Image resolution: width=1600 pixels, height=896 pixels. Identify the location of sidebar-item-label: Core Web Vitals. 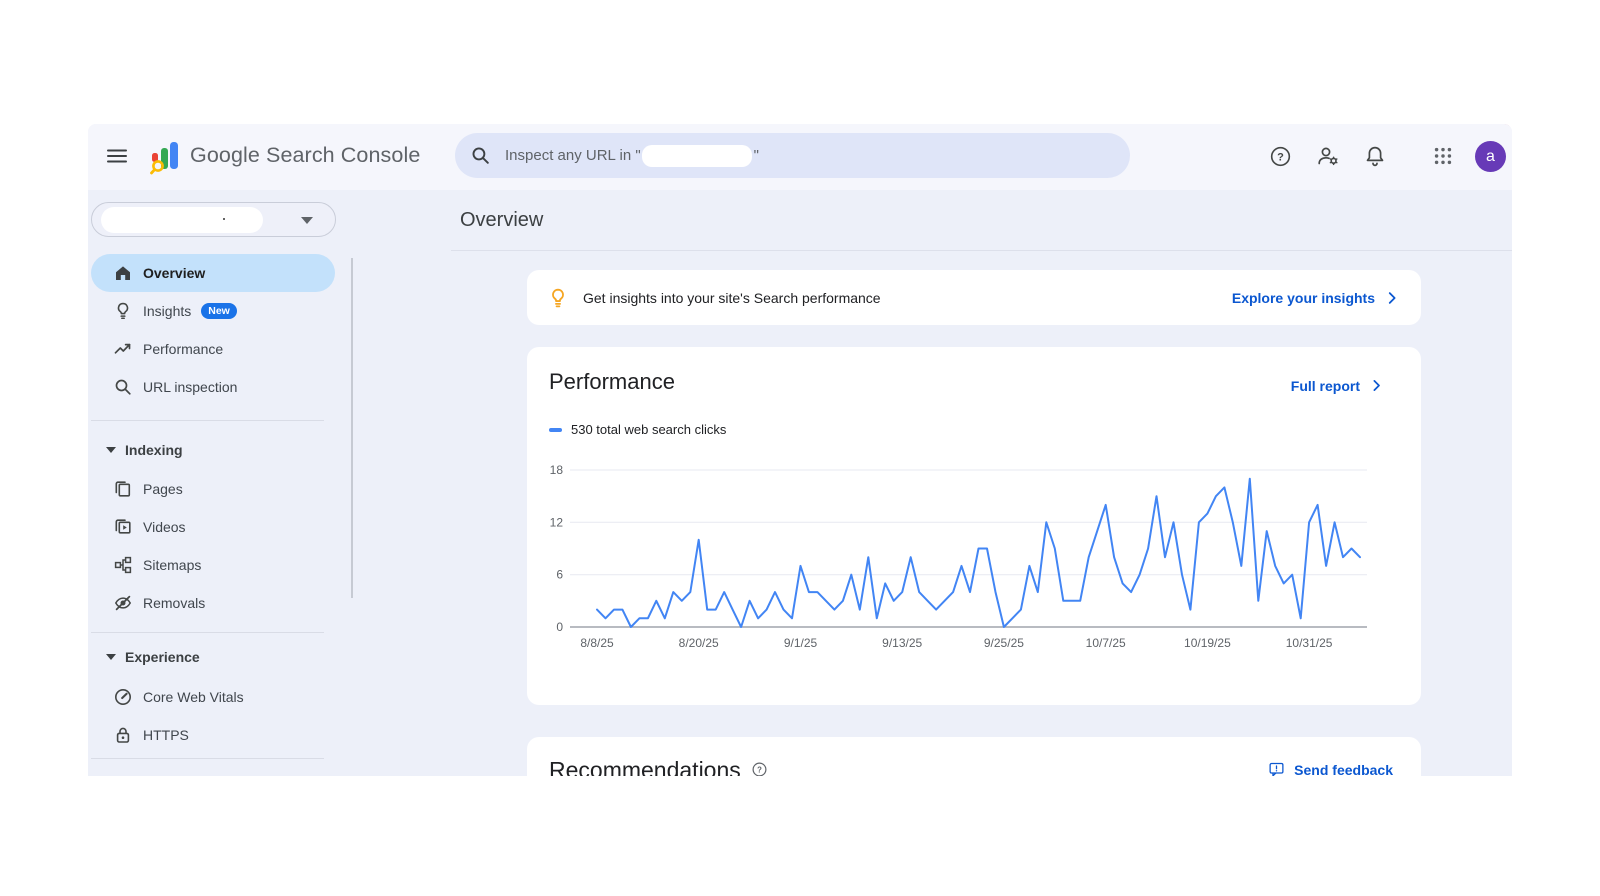
(193, 697).